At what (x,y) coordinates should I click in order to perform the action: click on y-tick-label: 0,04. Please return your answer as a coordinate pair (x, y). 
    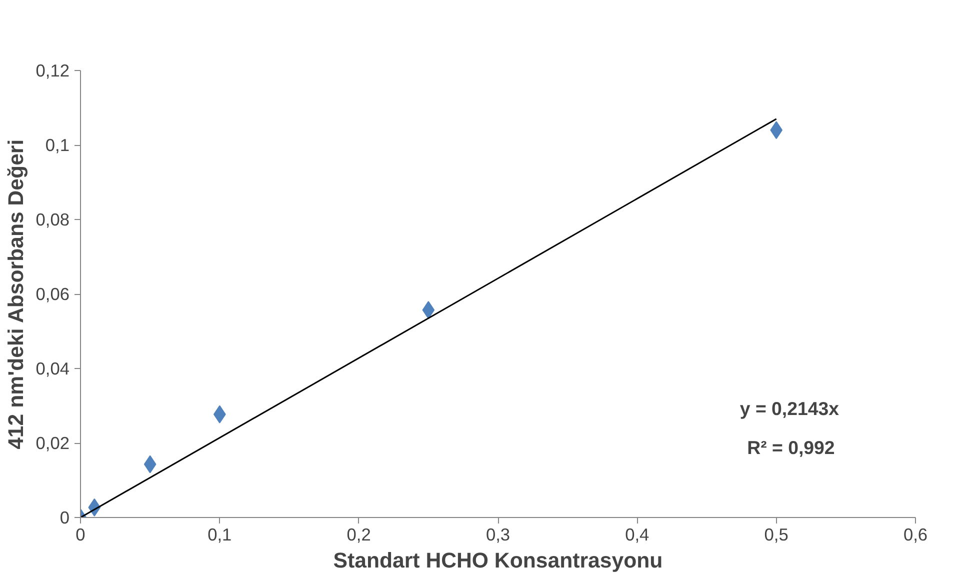
    Looking at the image, I should click on (53, 368).